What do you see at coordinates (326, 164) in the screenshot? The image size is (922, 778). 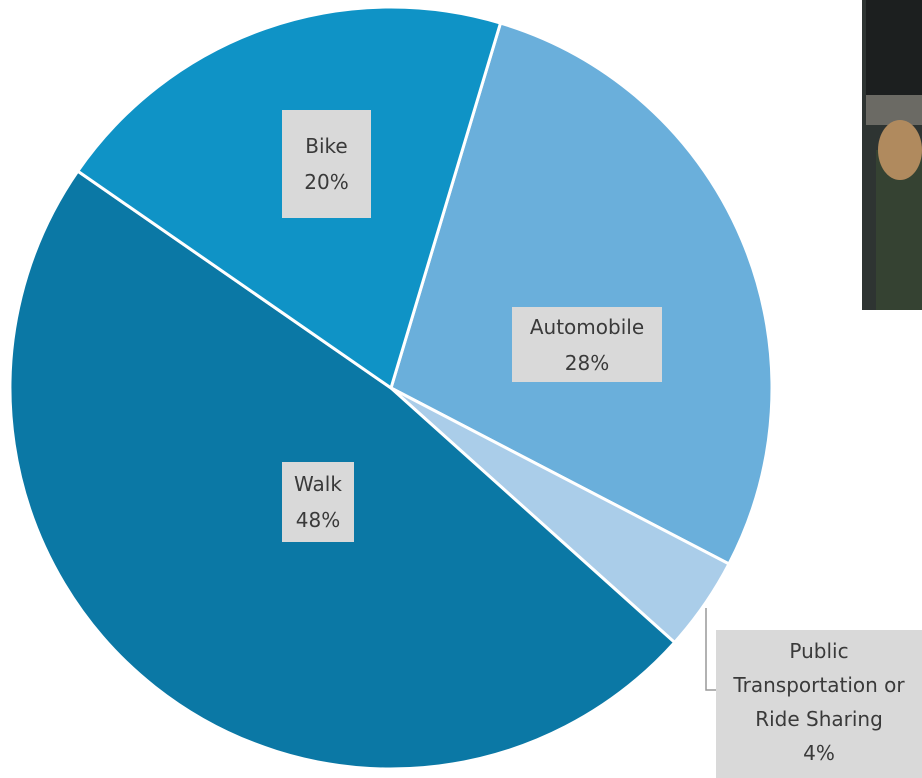 I see `data-label: Bike 20%` at bounding box center [326, 164].